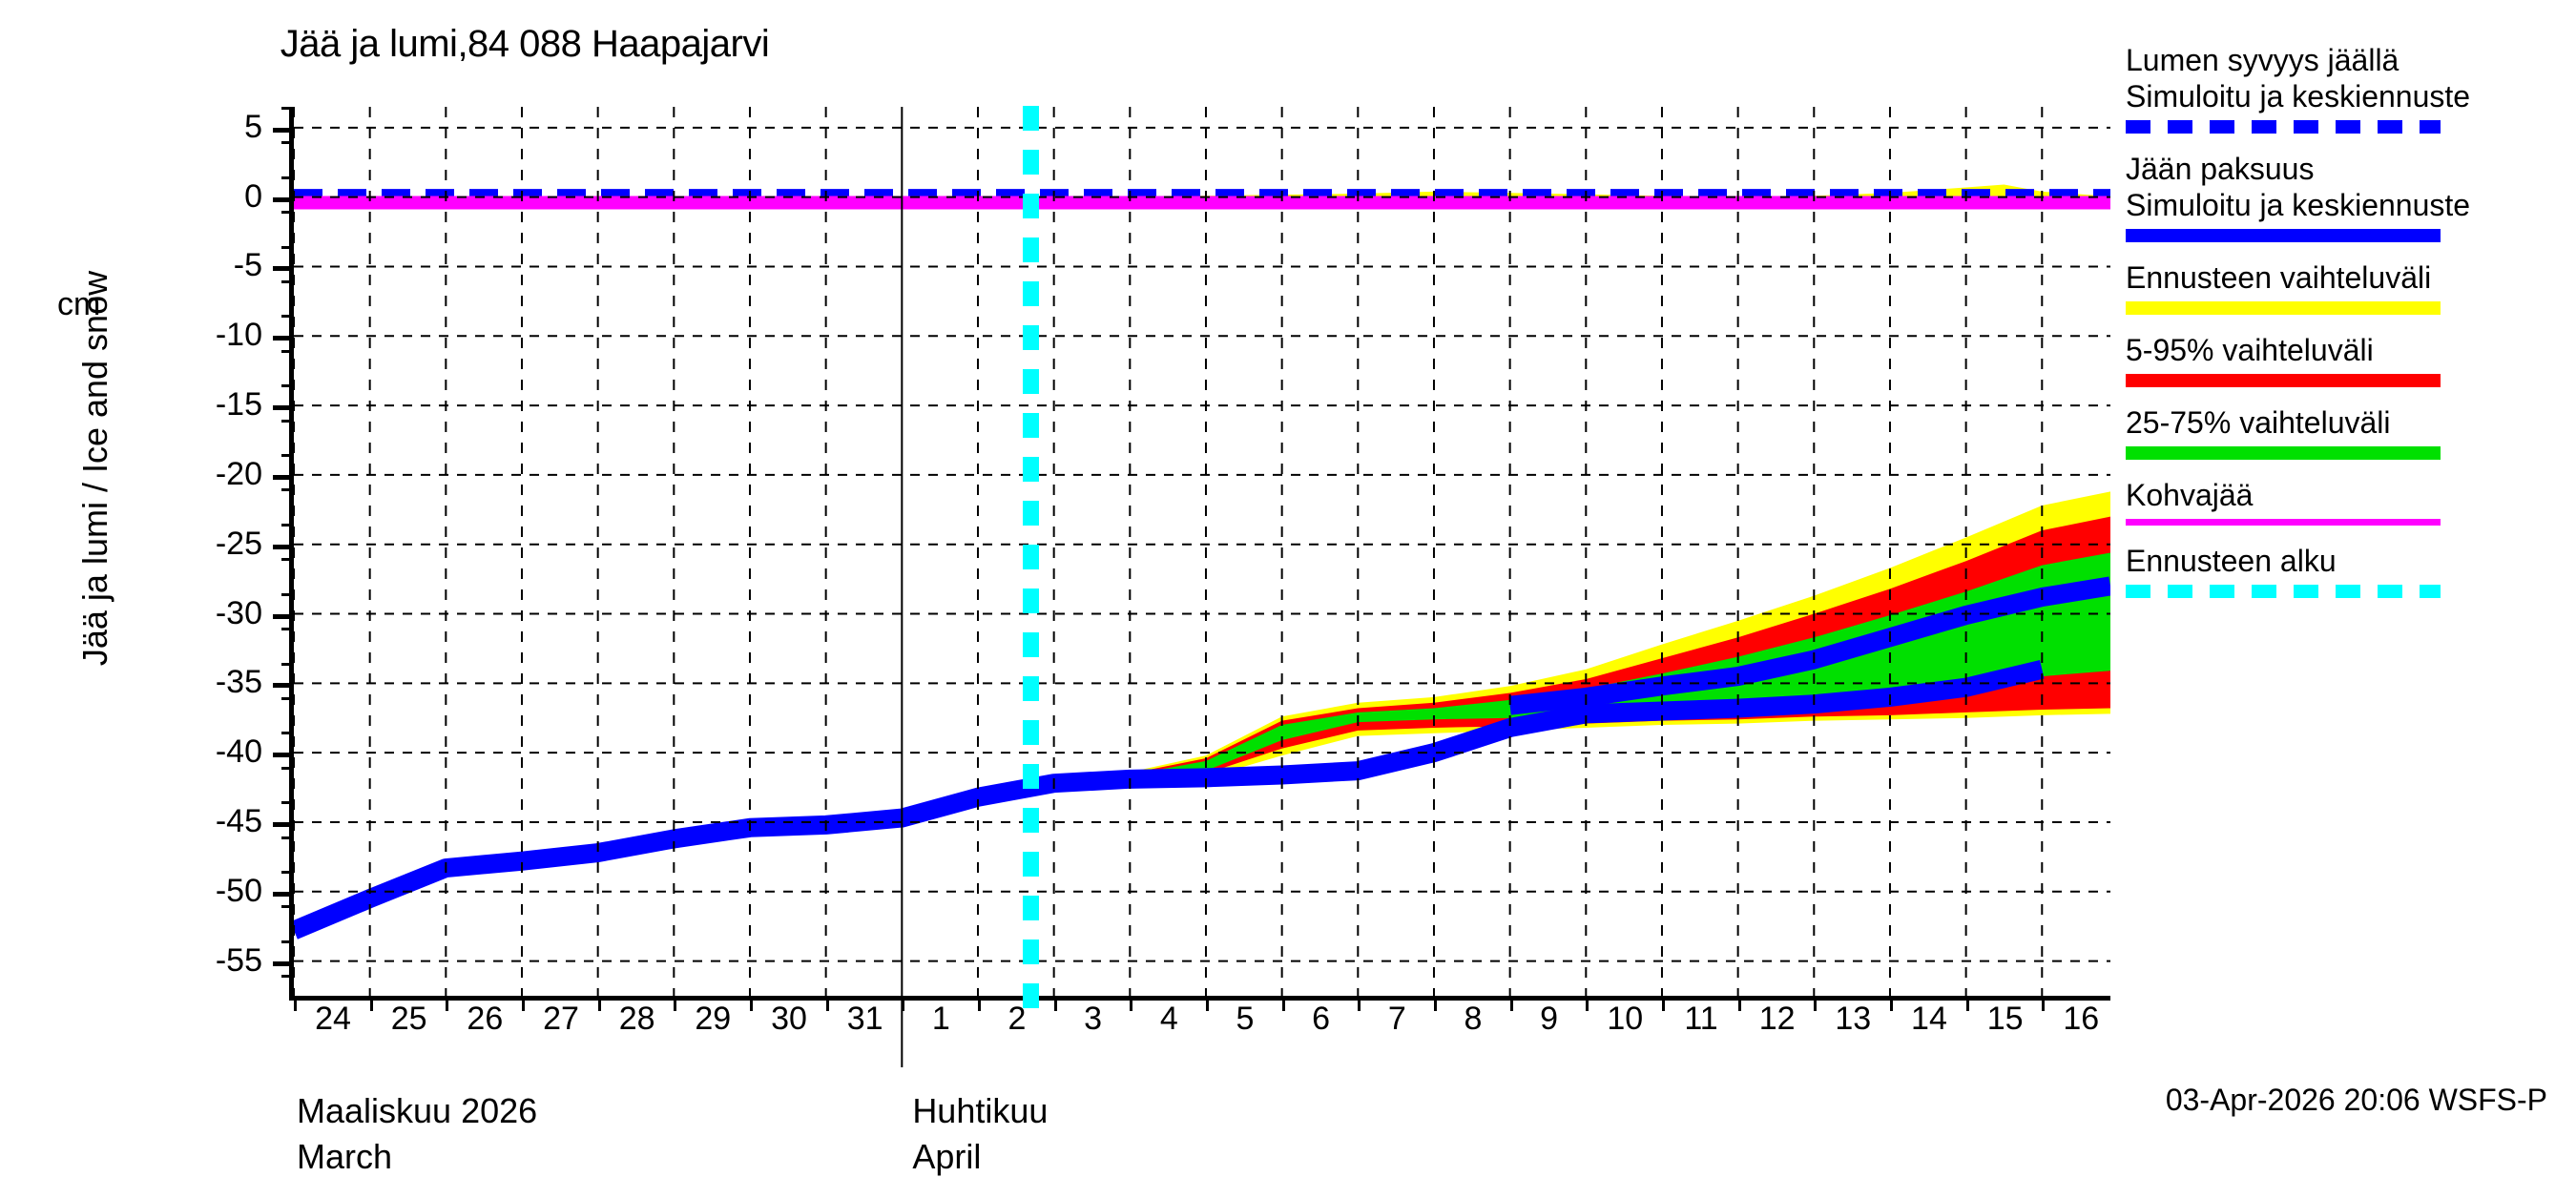 The image size is (2576, 1177). What do you see at coordinates (1093, 1019) in the screenshot?
I see `x-axis-tick-label: 3` at bounding box center [1093, 1019].